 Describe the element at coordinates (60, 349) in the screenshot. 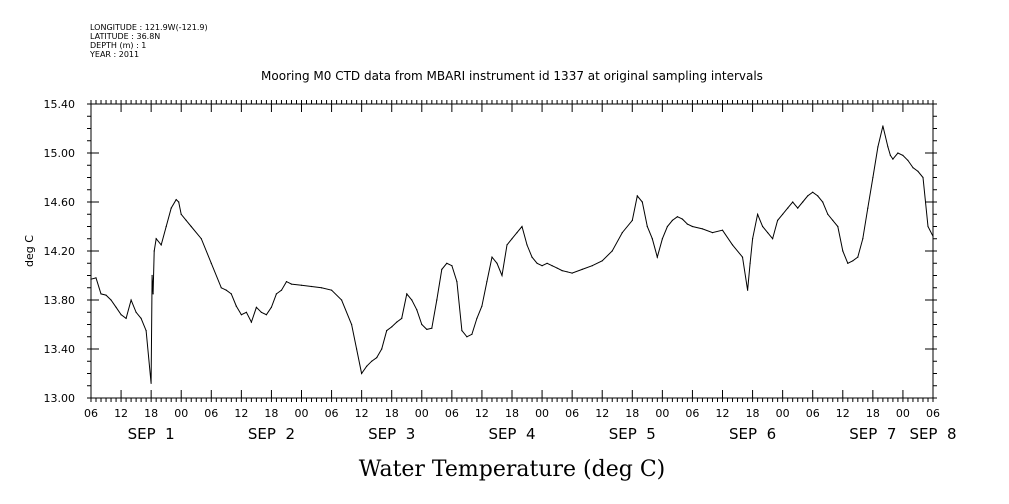

I see `y-tick-label: 13.40` at that location.